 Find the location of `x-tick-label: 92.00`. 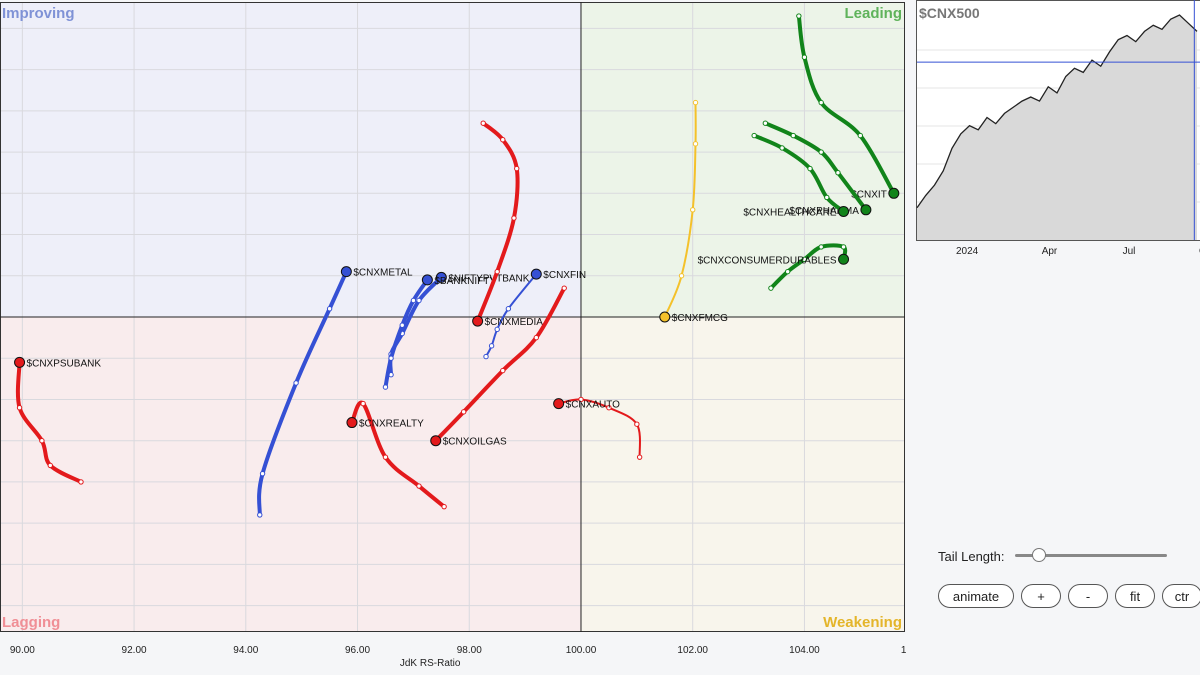

x-tick-label: 92.00 is located at coordinates (134, 650).